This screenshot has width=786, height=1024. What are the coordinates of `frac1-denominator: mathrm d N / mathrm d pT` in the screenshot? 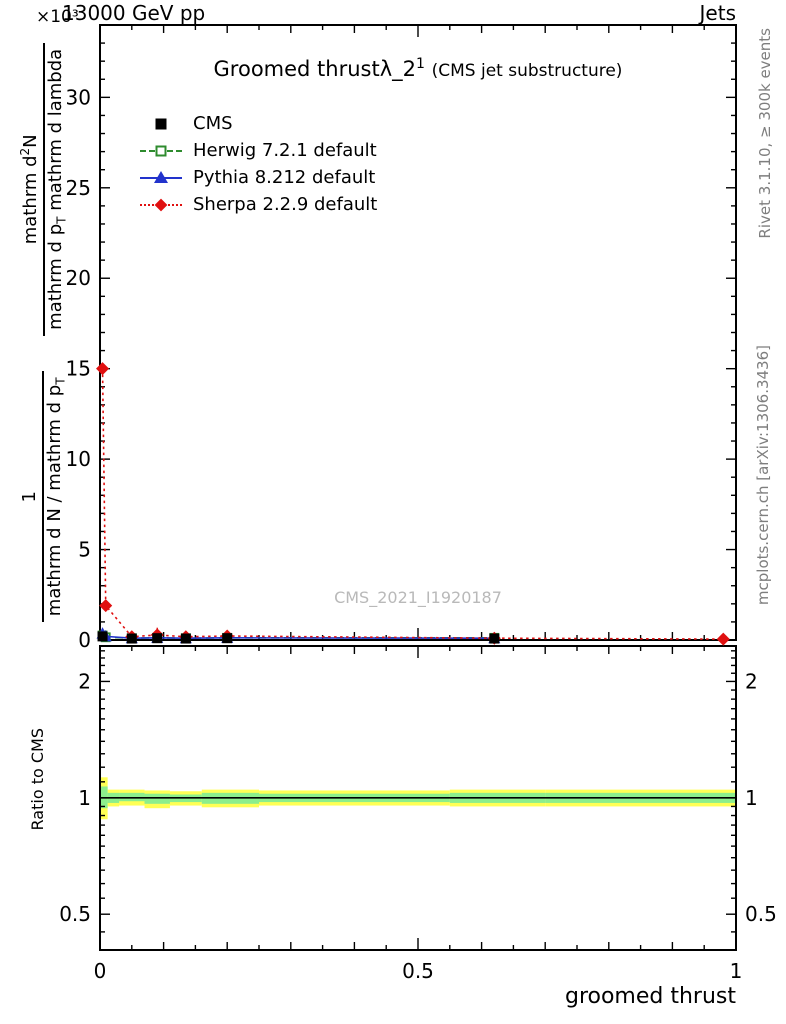 It's located at (55, 497).